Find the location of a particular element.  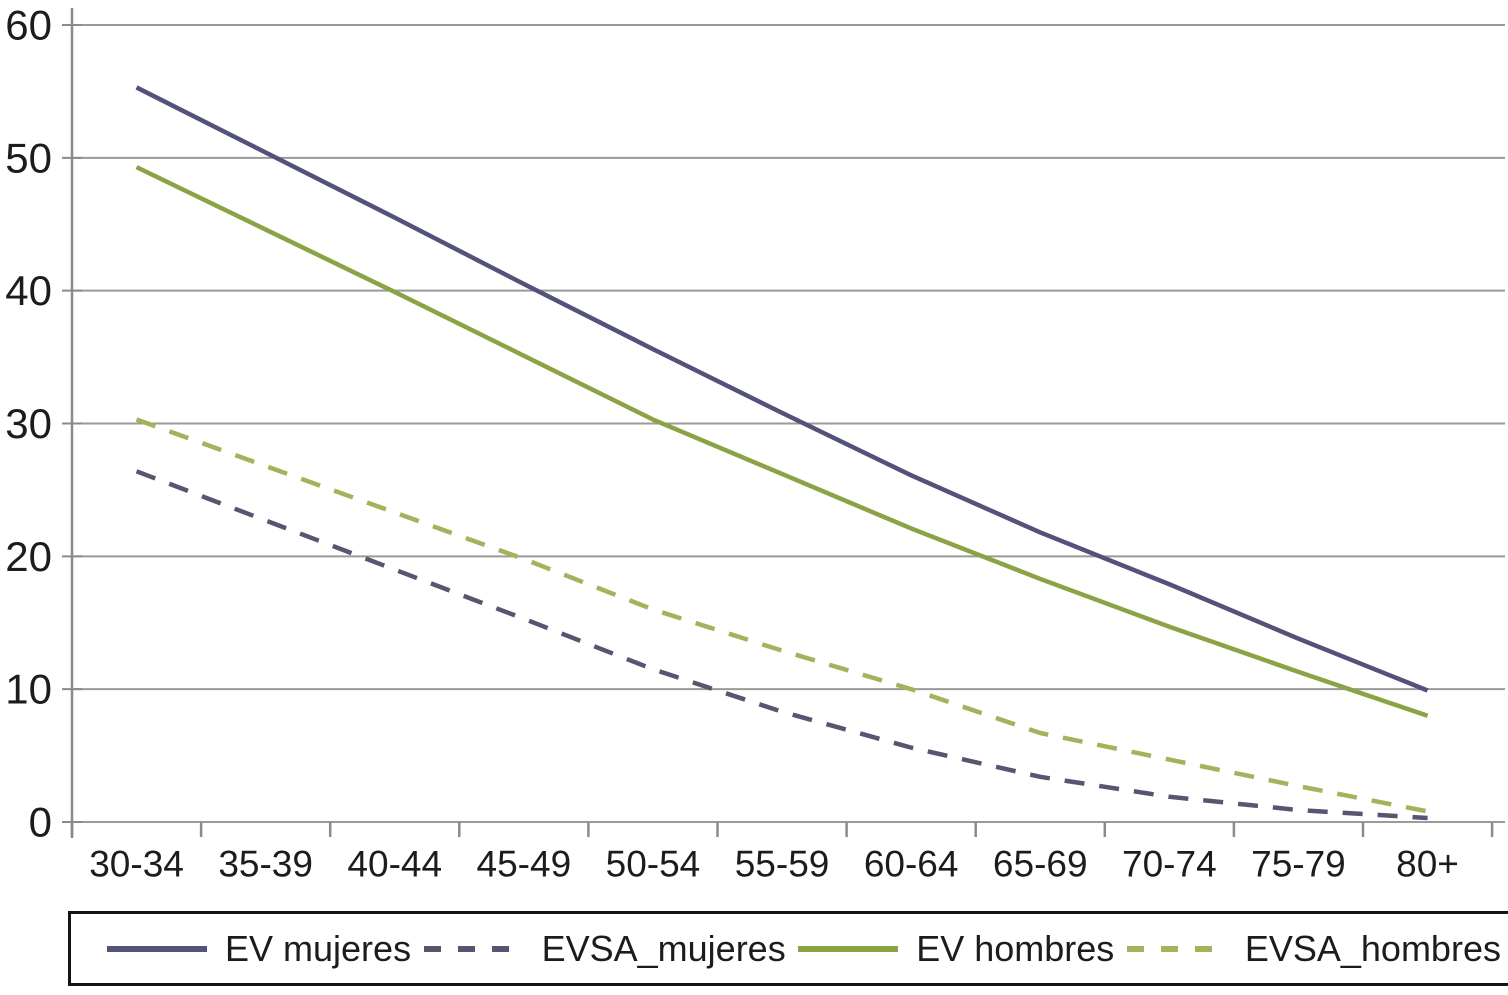

y-tick-label: 10 is located at coordinates (28, 689).